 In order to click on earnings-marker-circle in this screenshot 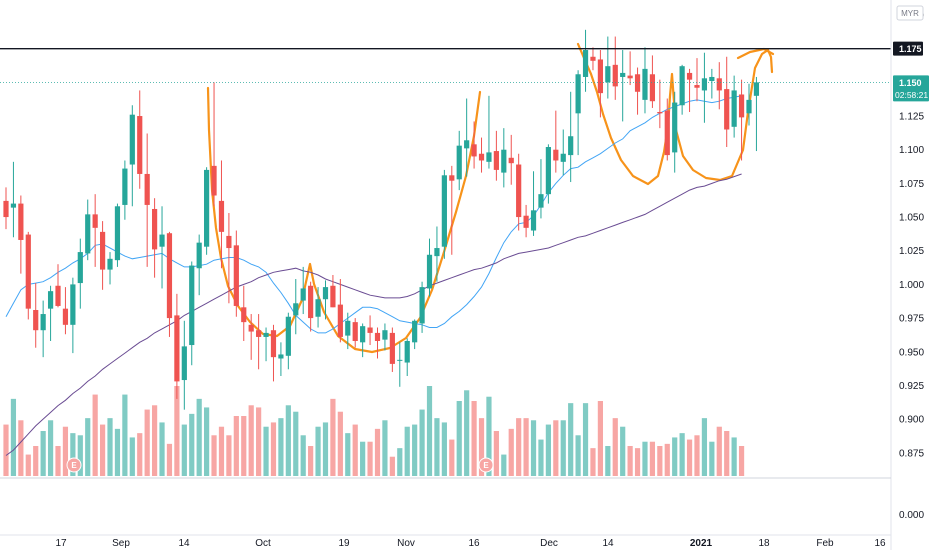, I will do `click(486, 465)`.